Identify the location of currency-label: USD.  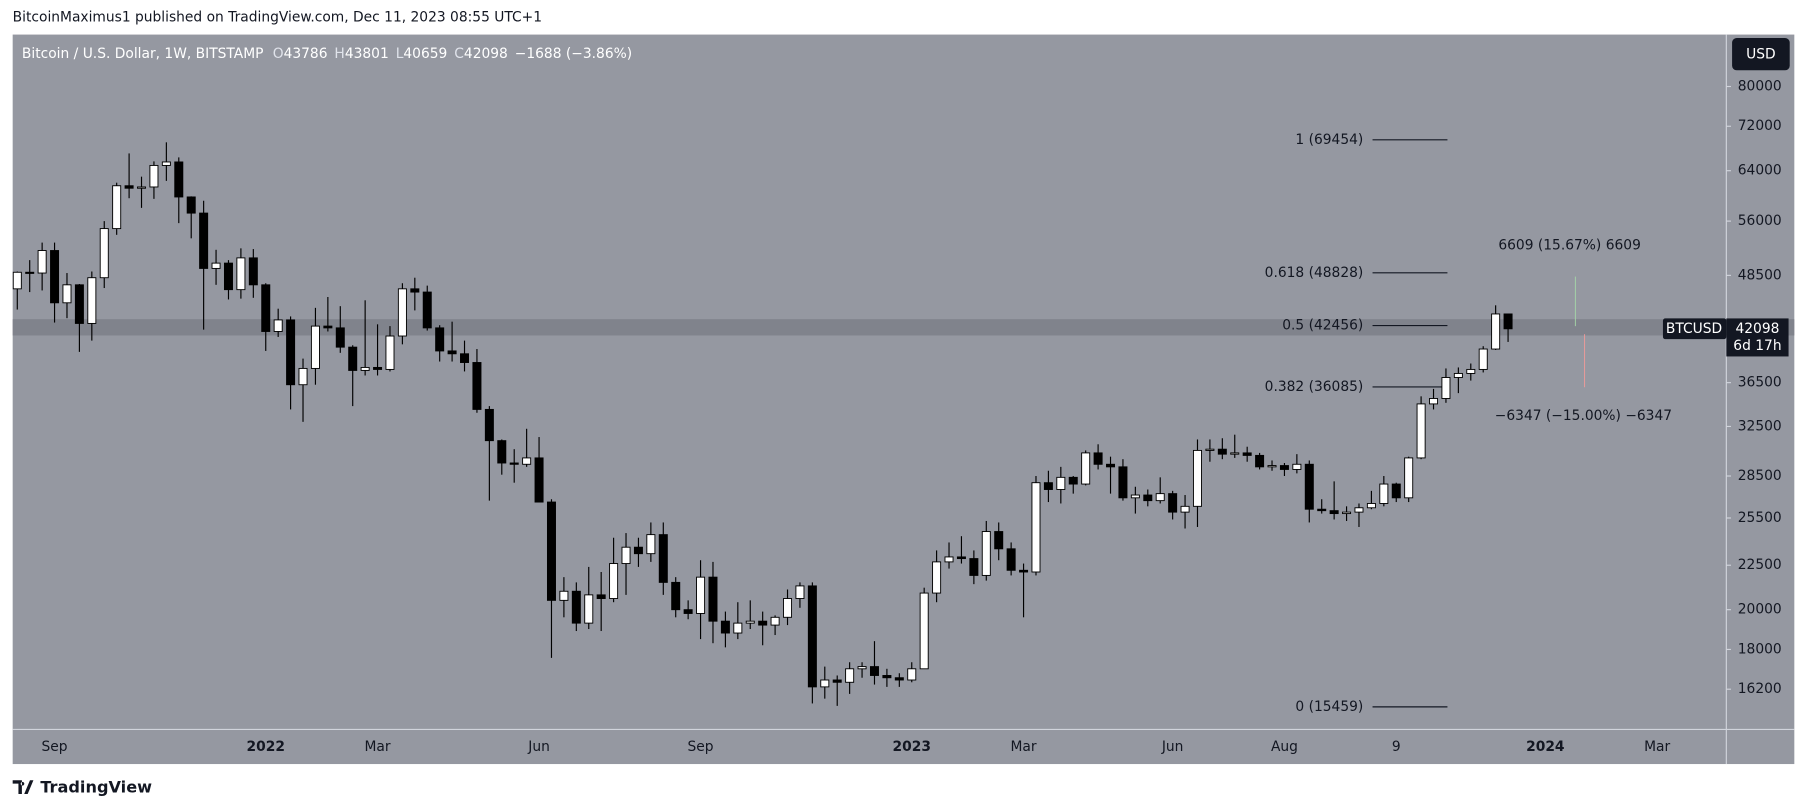
(1761, 55).